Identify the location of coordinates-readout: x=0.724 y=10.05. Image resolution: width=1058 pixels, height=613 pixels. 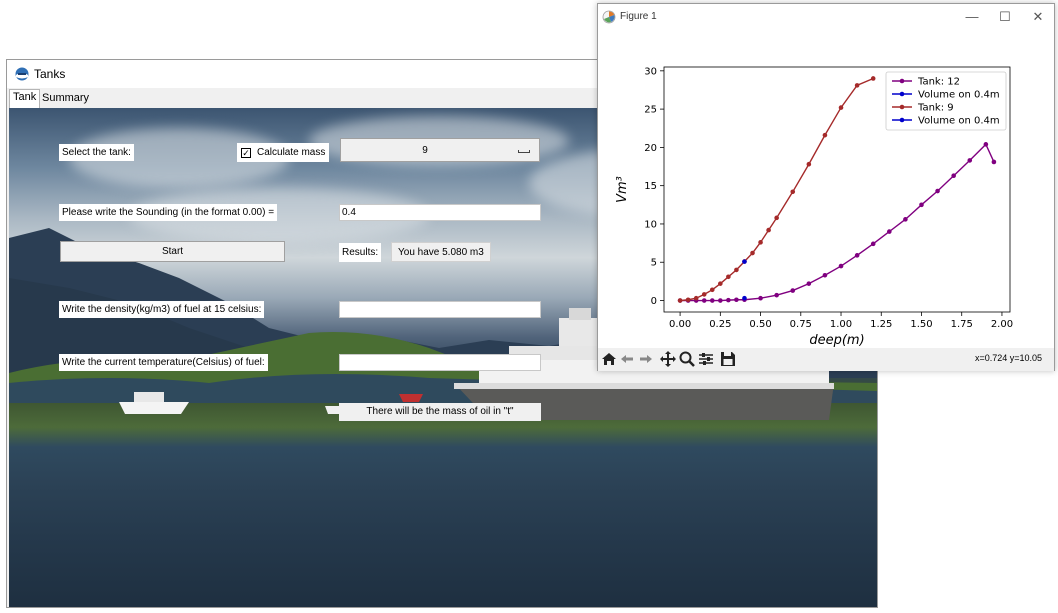
(1008, 358).